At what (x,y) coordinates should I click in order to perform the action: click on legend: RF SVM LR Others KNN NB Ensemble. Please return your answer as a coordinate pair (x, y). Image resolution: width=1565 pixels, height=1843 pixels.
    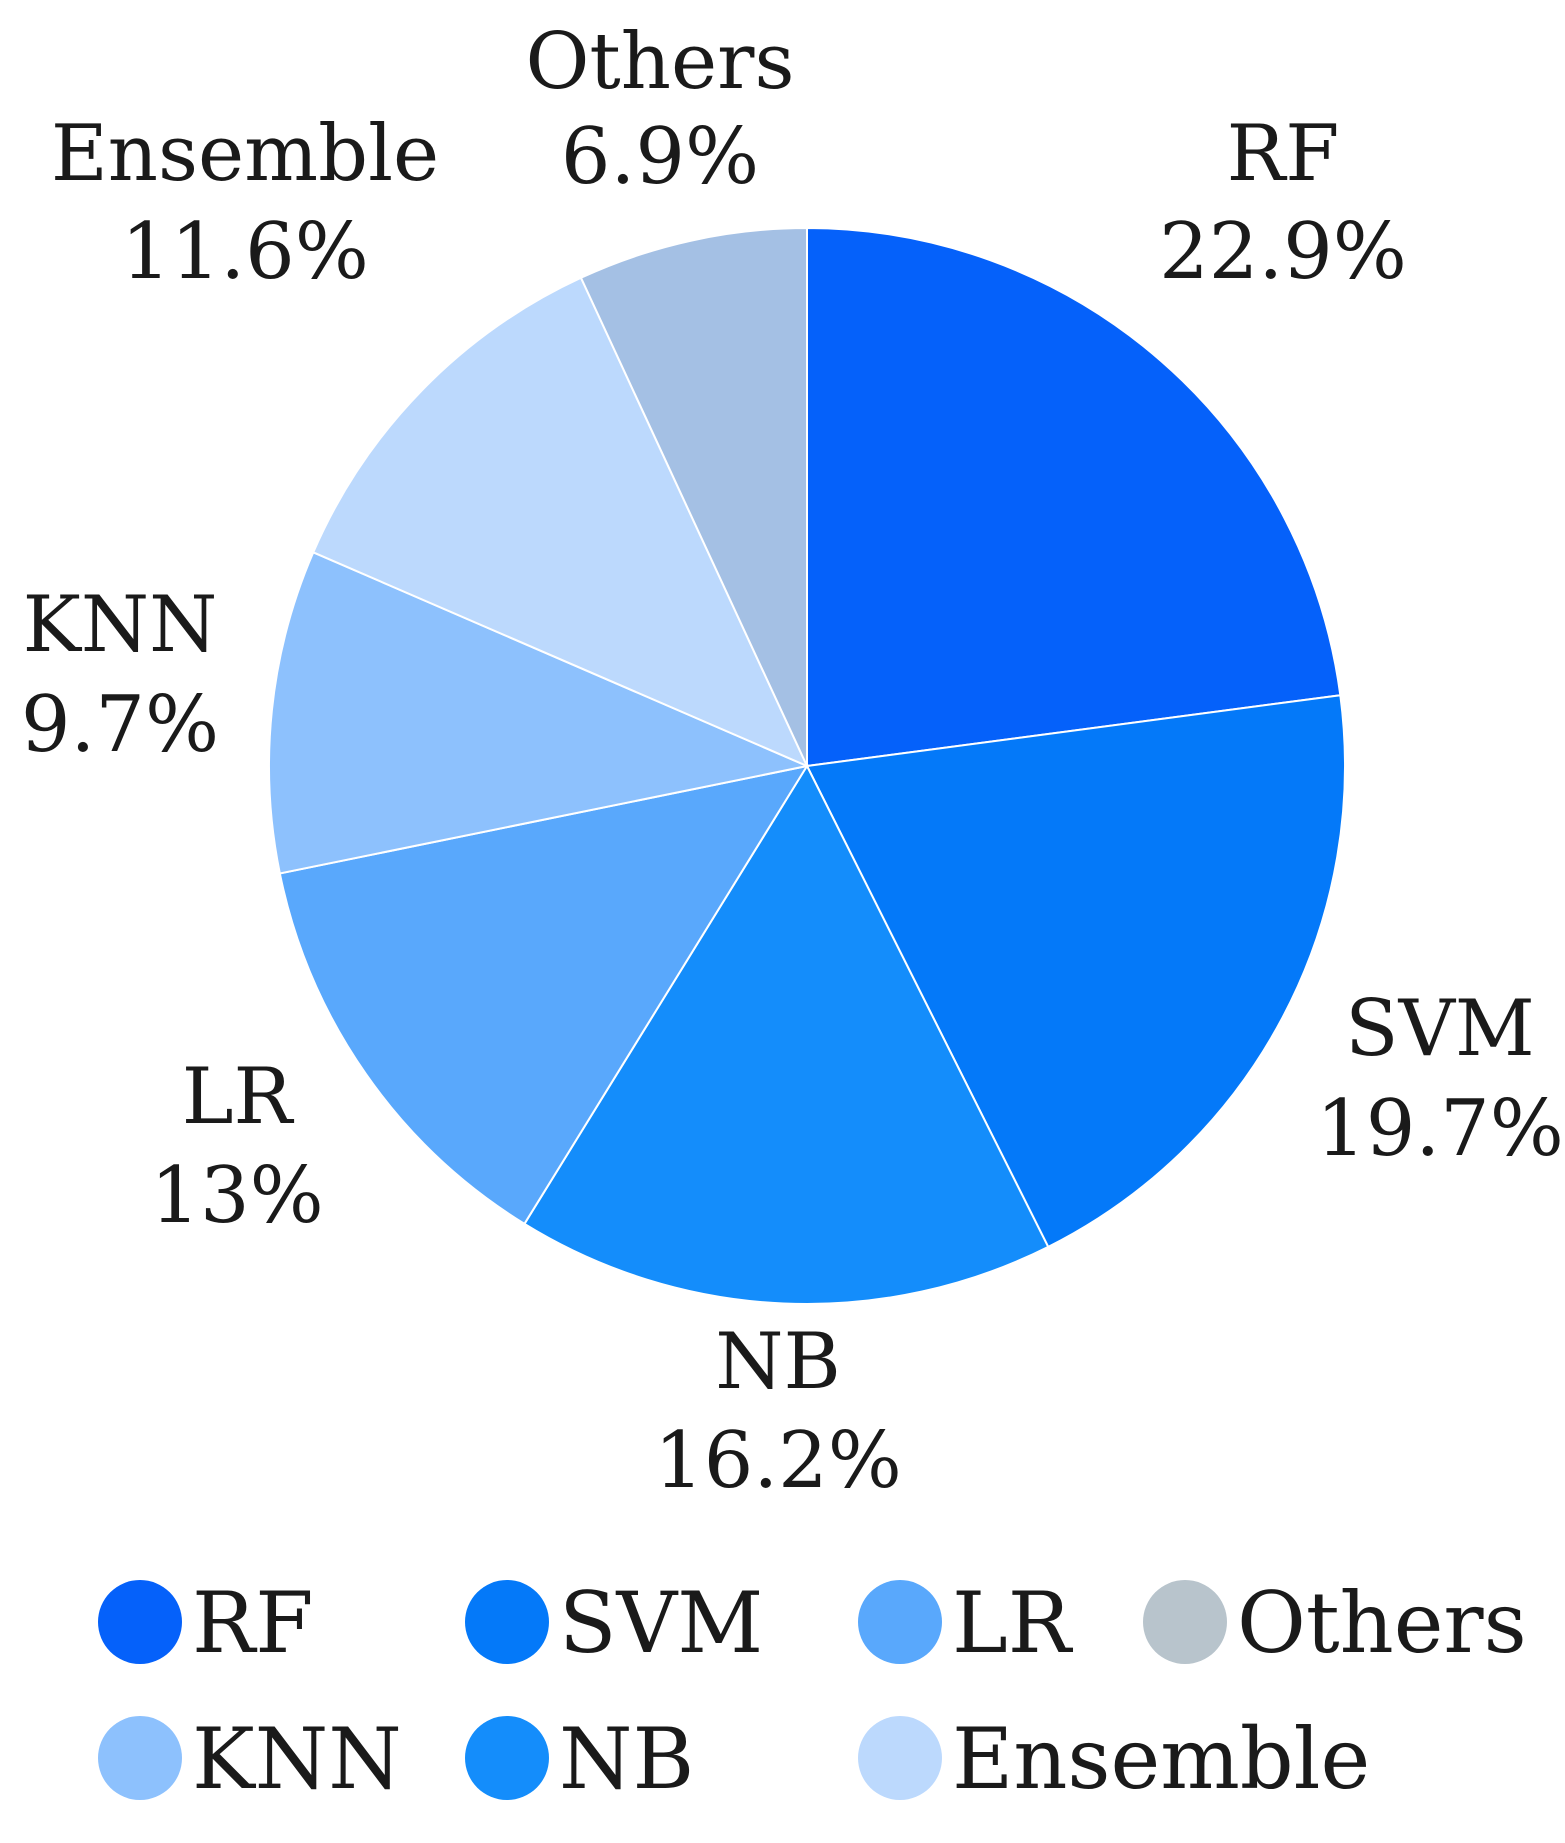
    Looking at the image, I should click on (812, 1691).